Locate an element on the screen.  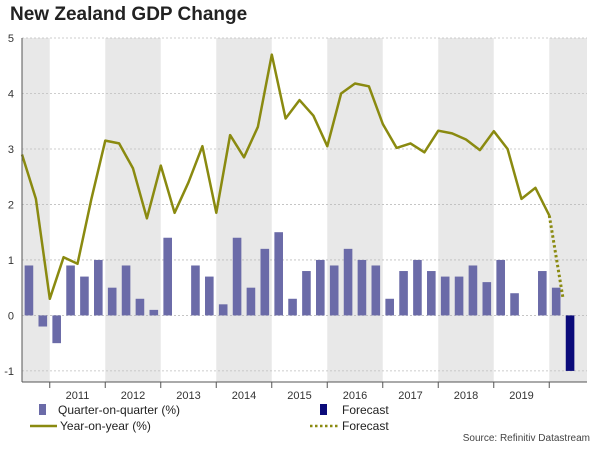
year-band-2016 is located at coordinates (355, 210).